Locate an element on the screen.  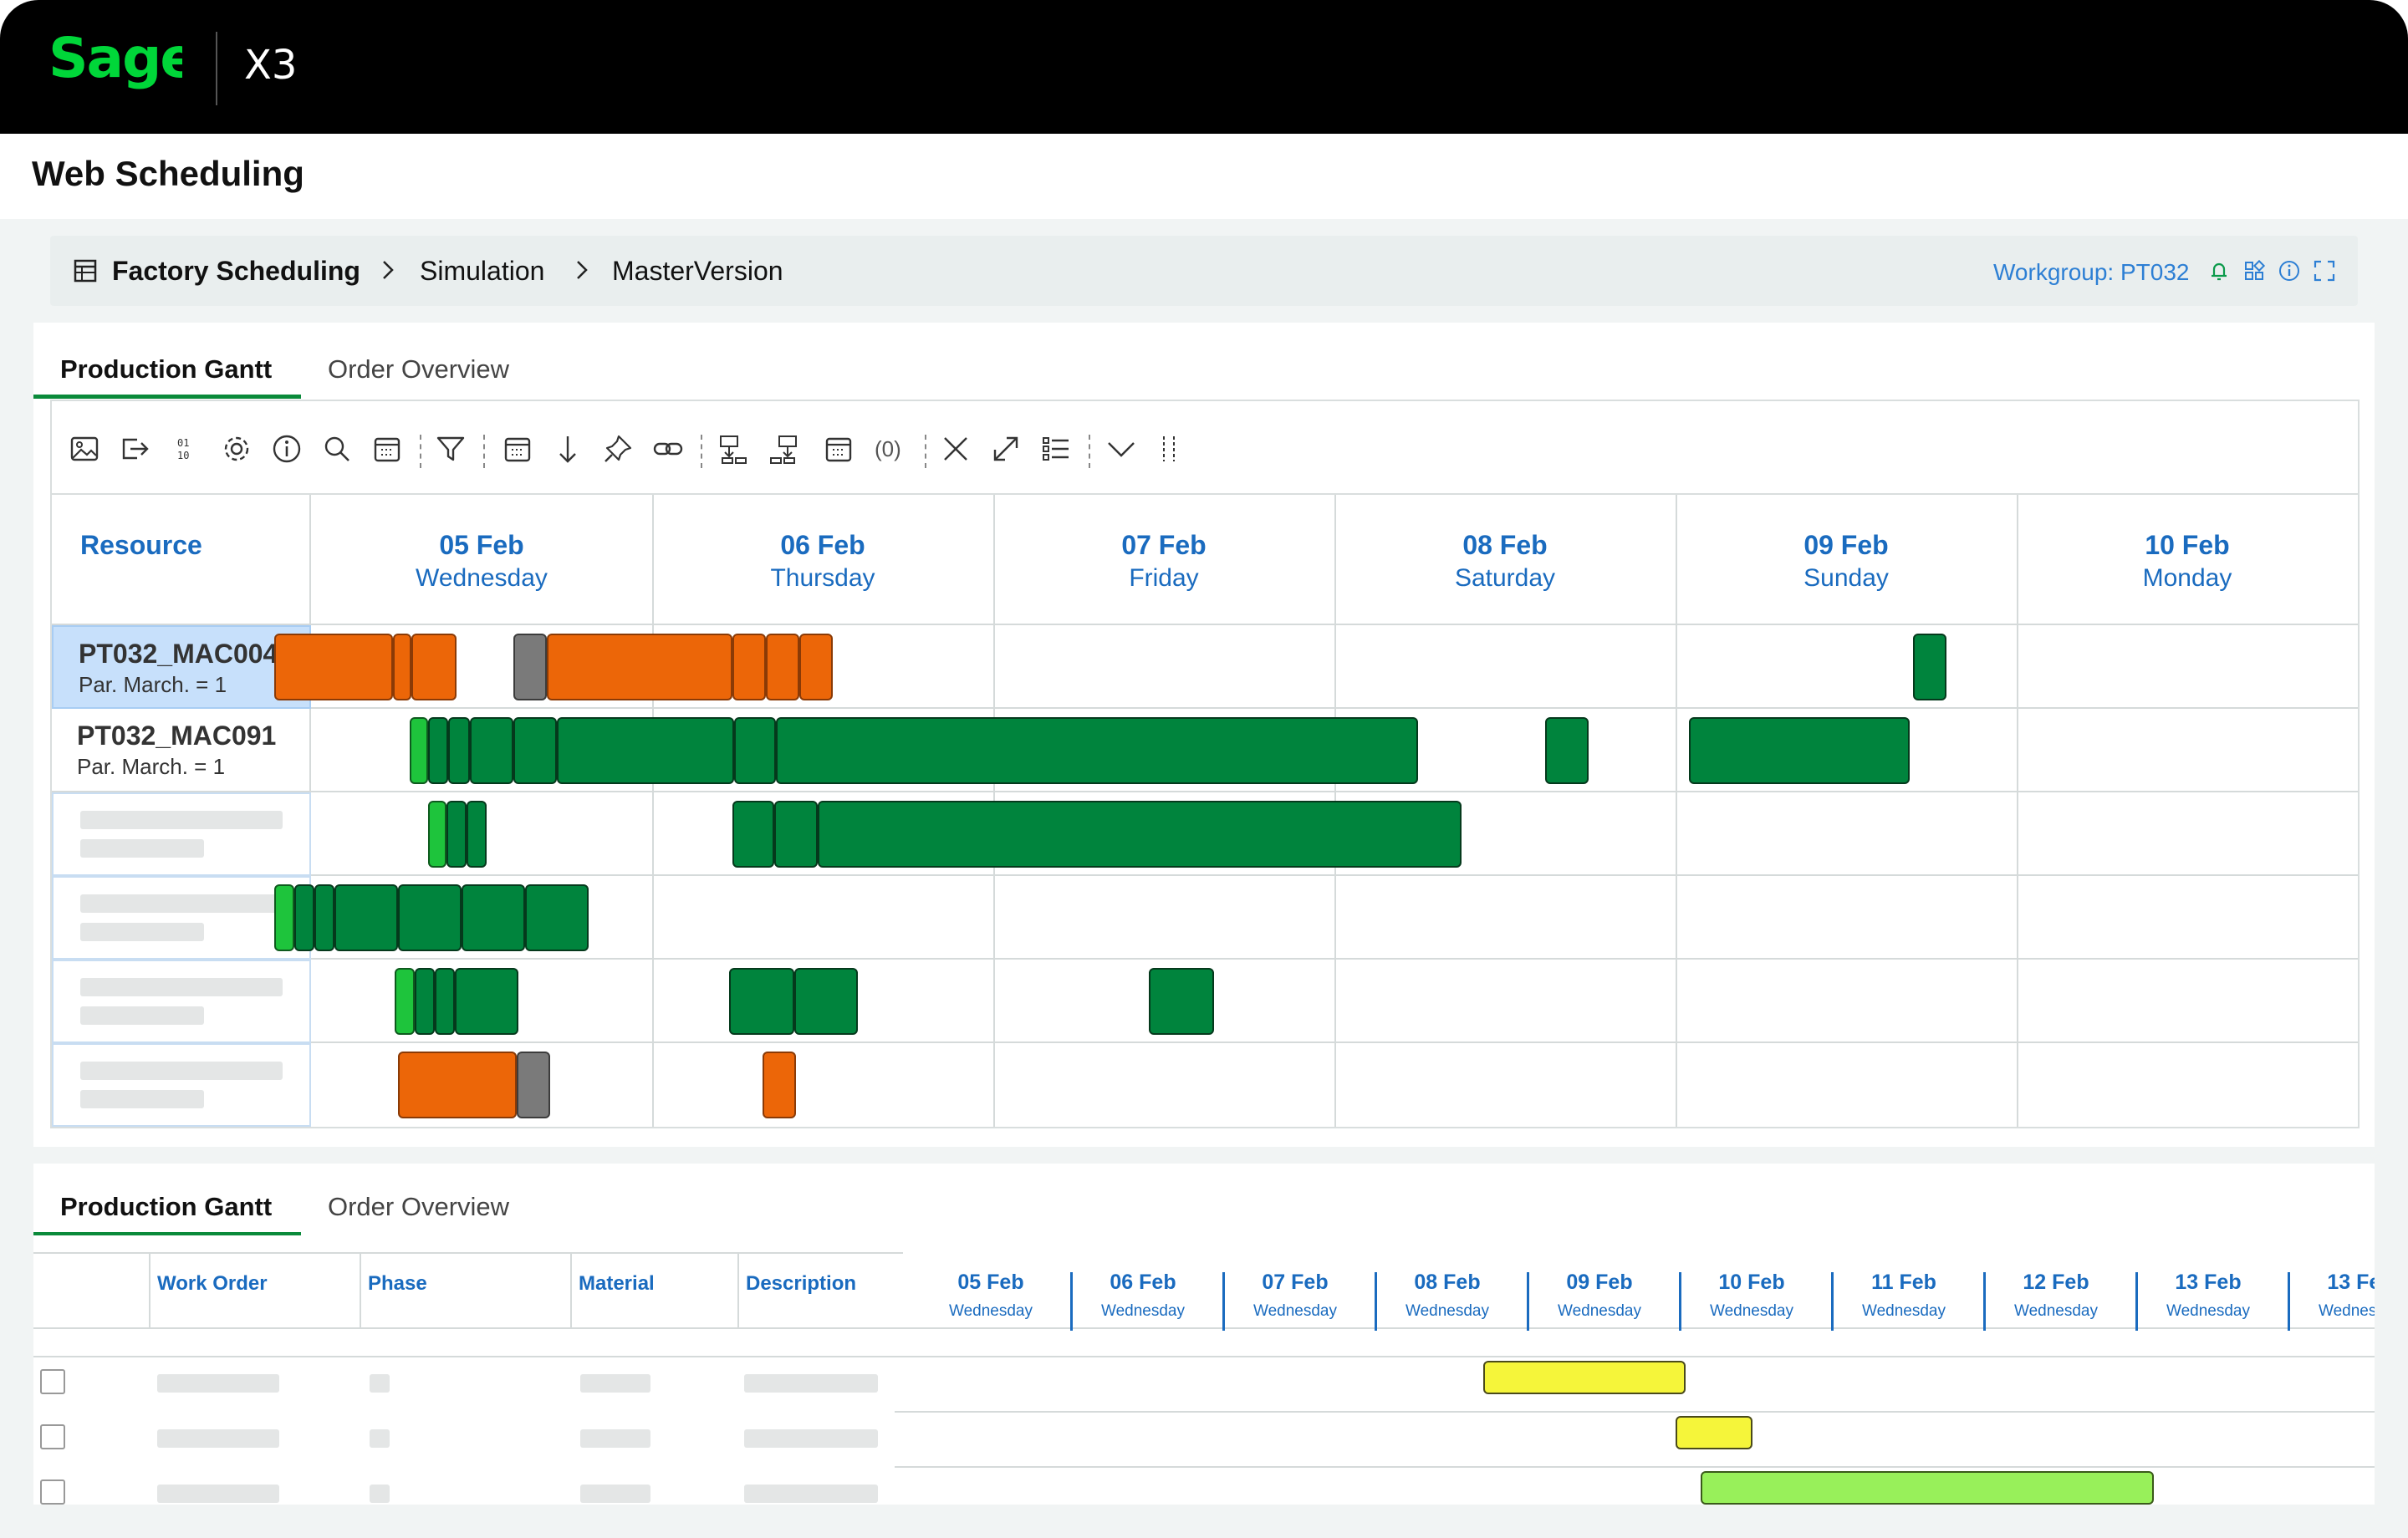
export-icon is located at coordinates (134, 449).